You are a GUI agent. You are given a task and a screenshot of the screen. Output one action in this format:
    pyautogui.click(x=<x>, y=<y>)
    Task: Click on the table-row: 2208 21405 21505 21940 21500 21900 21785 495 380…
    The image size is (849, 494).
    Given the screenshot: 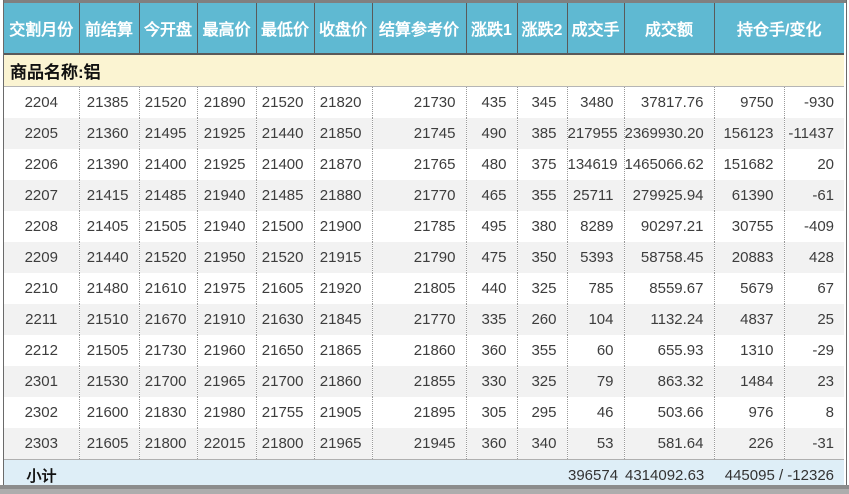 What is the action you would take?
    pyautogui.click(x=424, y=226)
    